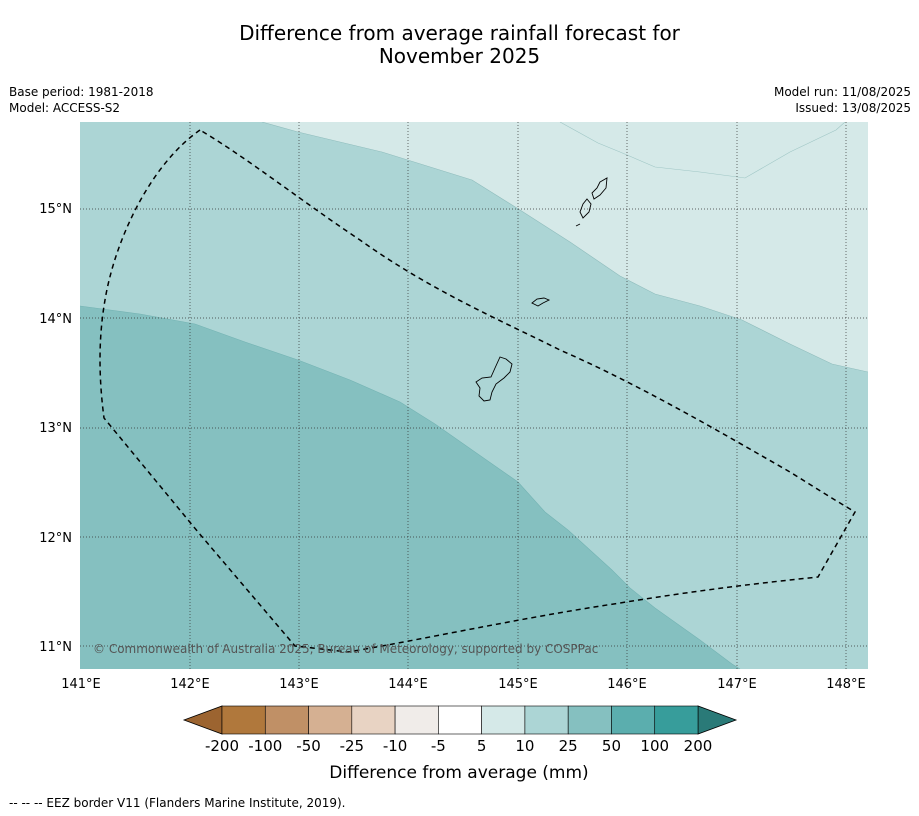  I want to click on lon-label: 142°E, so click(190, 684).